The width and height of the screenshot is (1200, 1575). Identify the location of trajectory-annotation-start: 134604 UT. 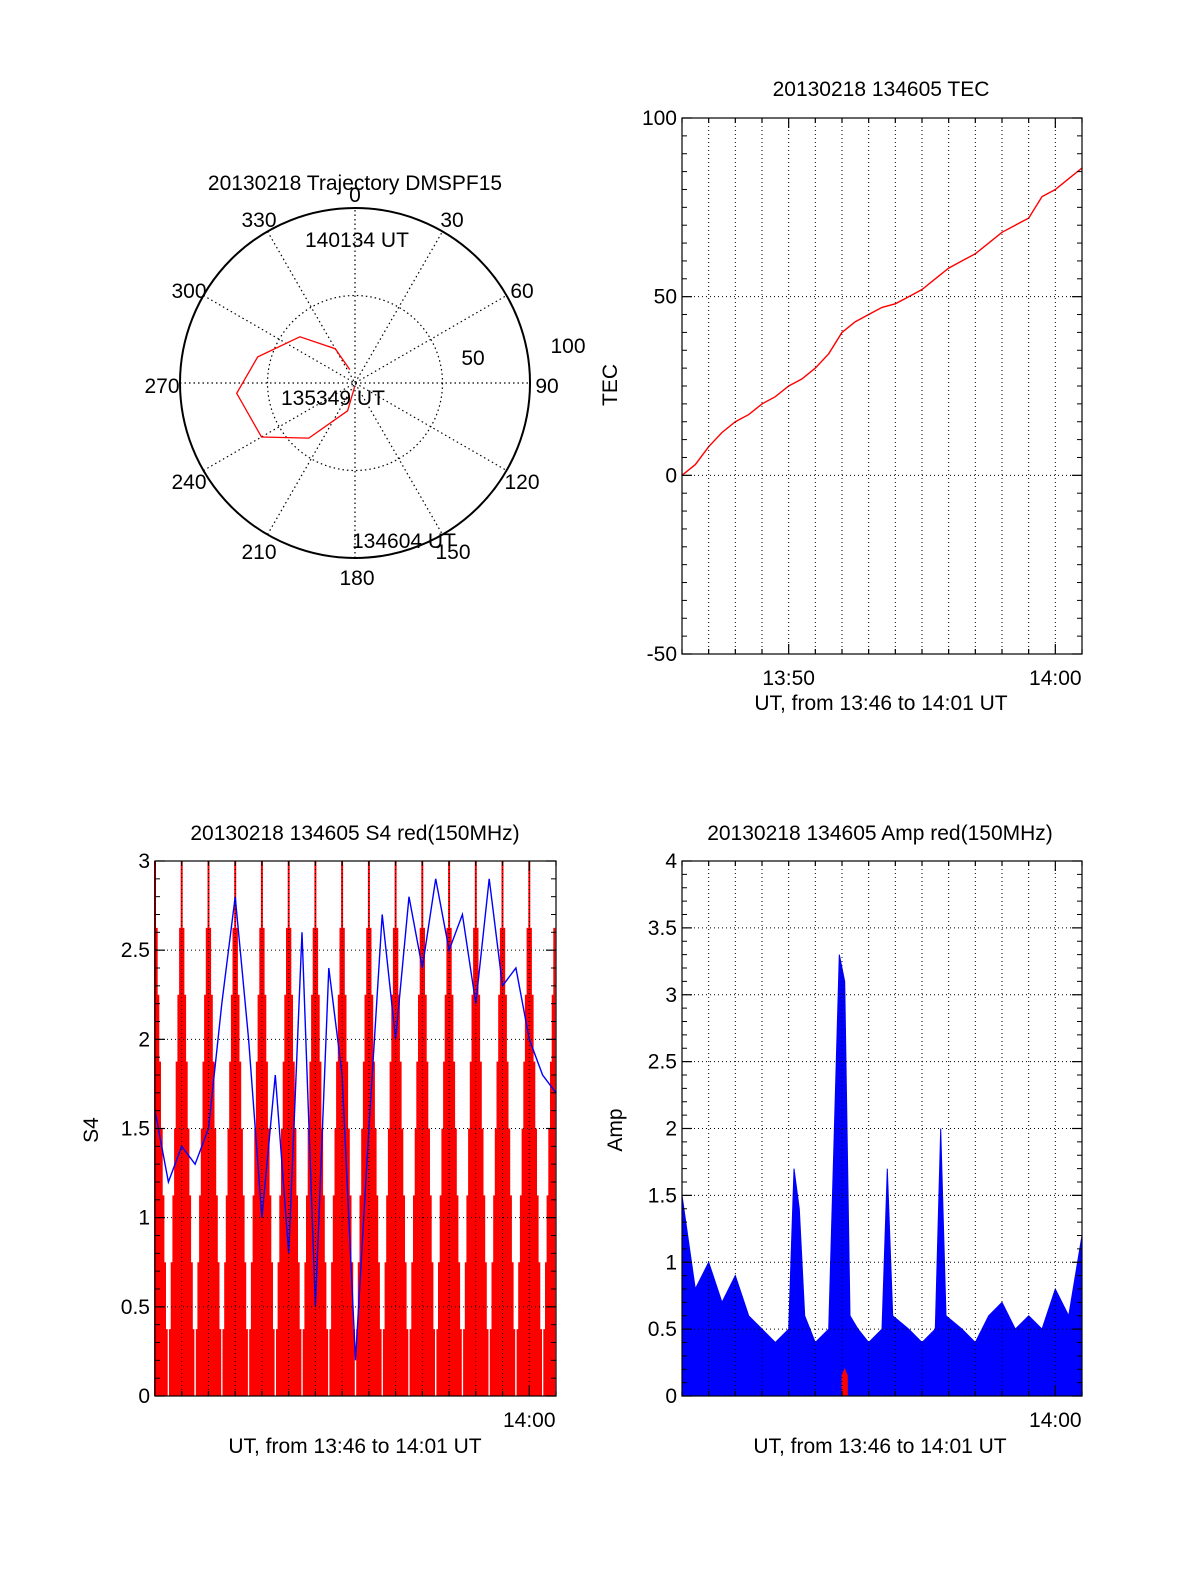
(404, 541).